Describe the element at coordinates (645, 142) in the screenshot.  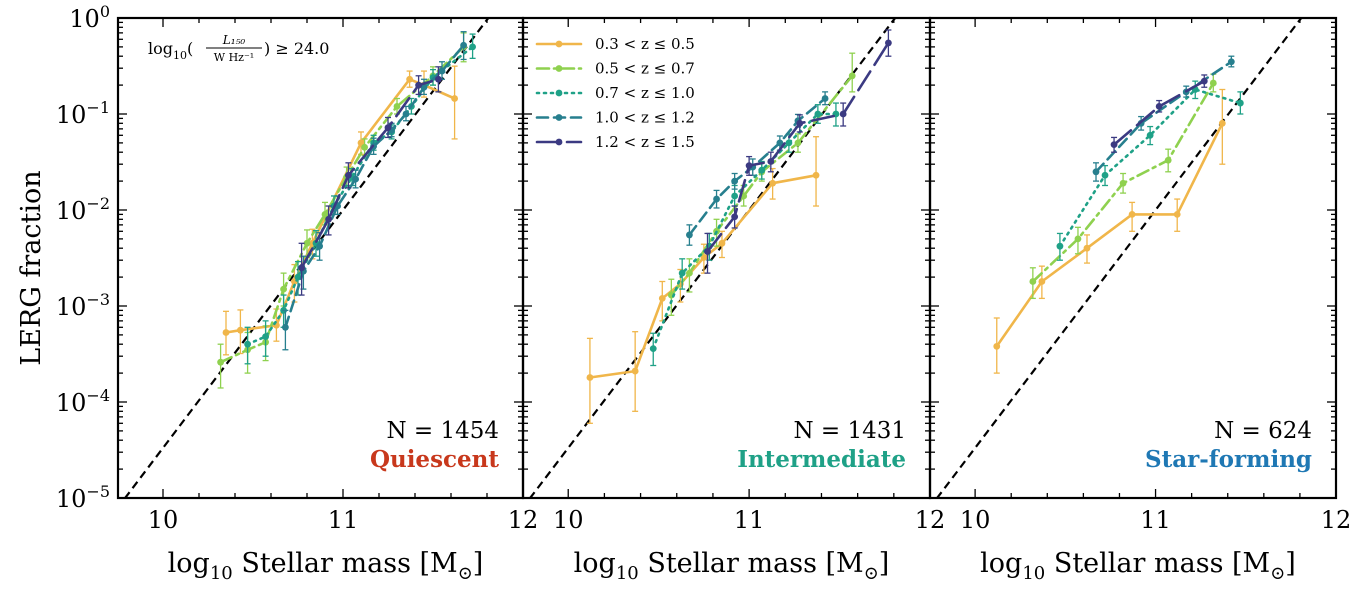
I see `legend-label: 1.2 < z ≤ 1.5` at that location.